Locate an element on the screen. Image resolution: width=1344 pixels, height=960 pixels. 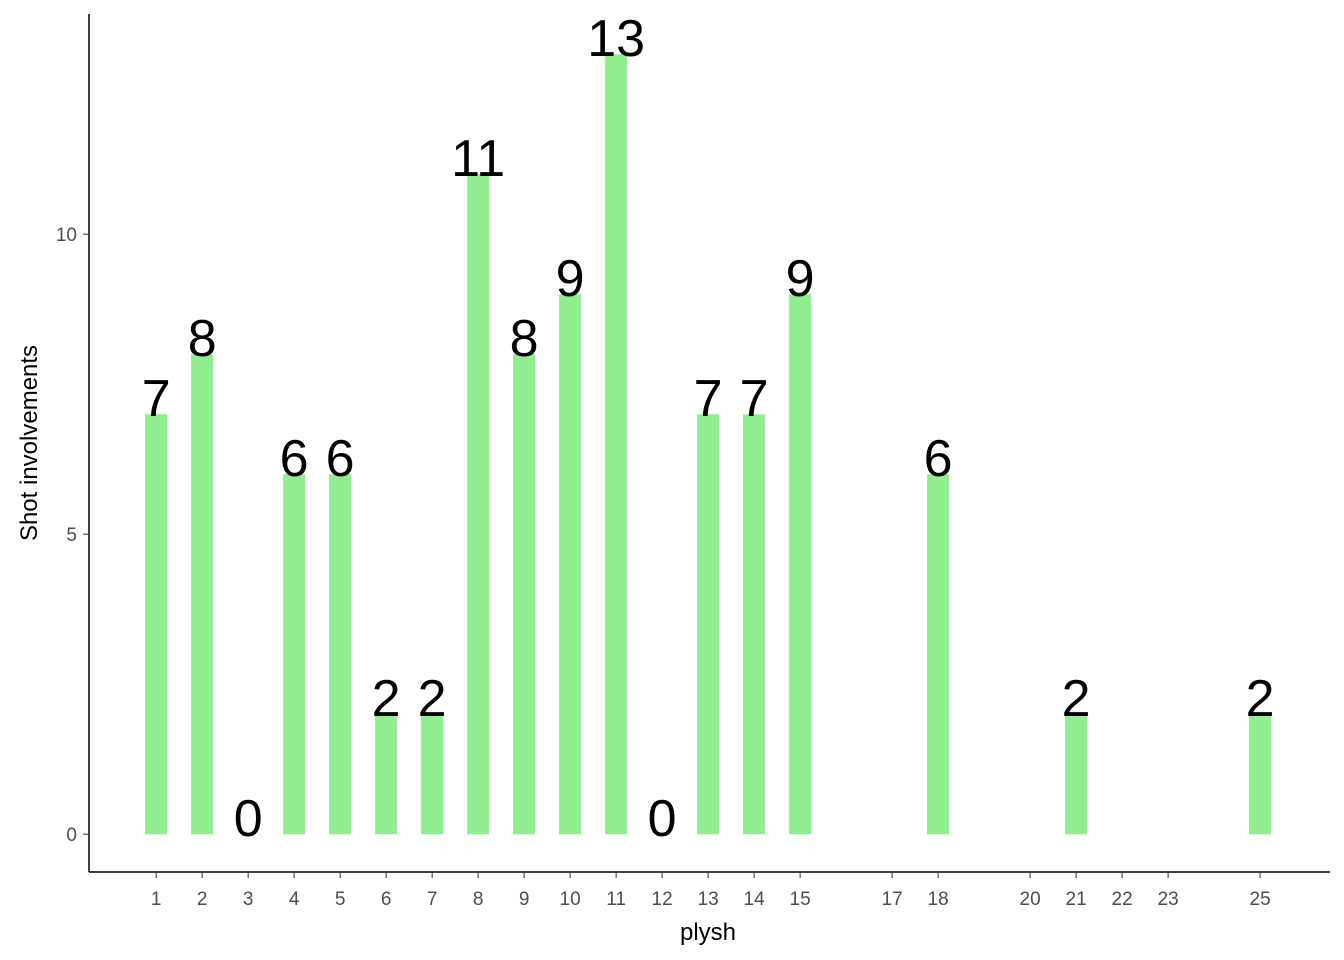
y-tick-label: 10 is located at coordinates (66, 235).